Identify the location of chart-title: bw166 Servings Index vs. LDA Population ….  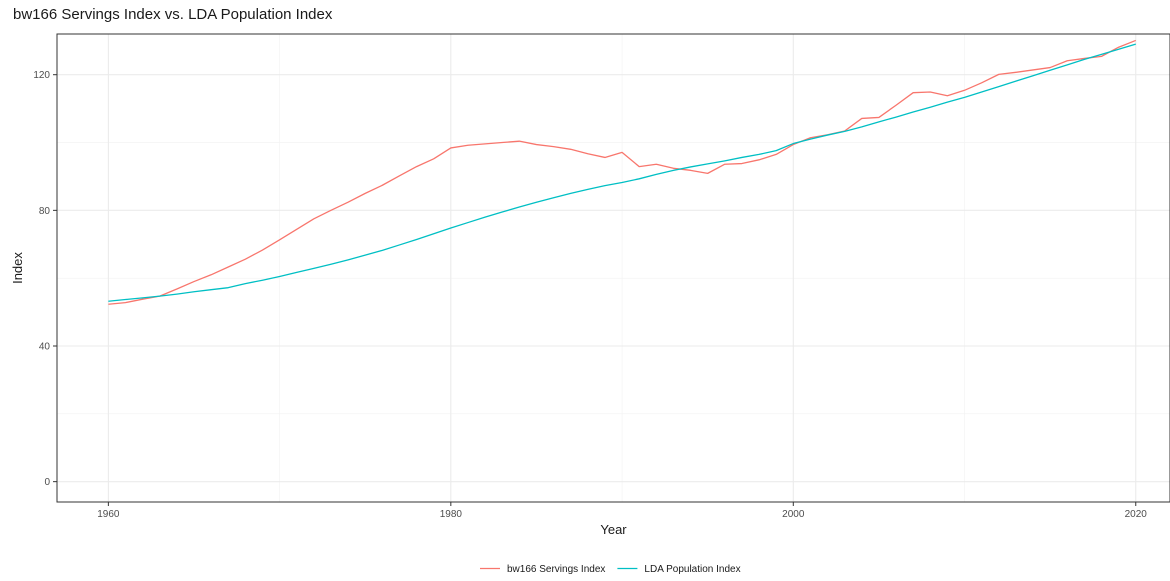
(173, 14).